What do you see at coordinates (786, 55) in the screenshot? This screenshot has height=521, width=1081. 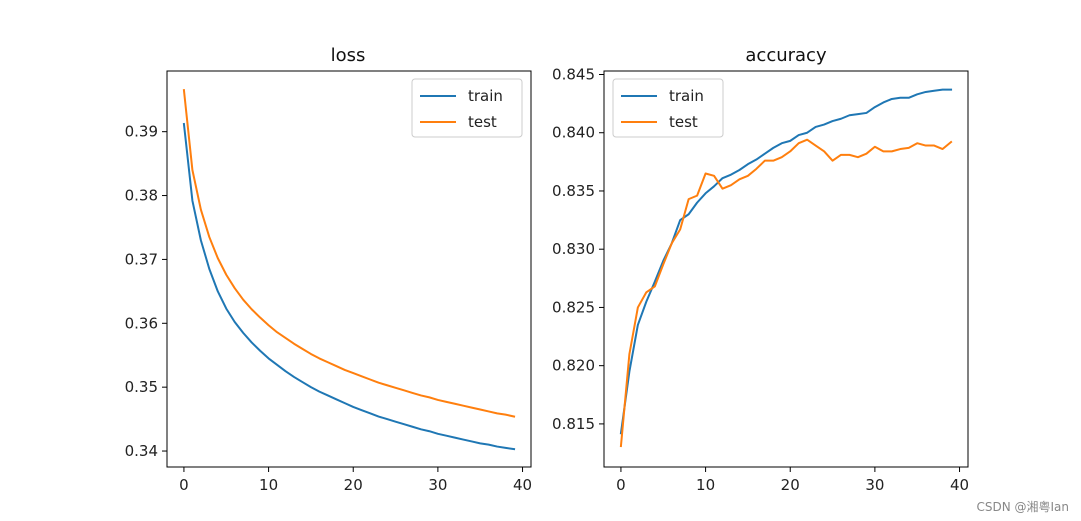 I see `accuracy-chart-title: accuracy` at bounding box center [786, 55].